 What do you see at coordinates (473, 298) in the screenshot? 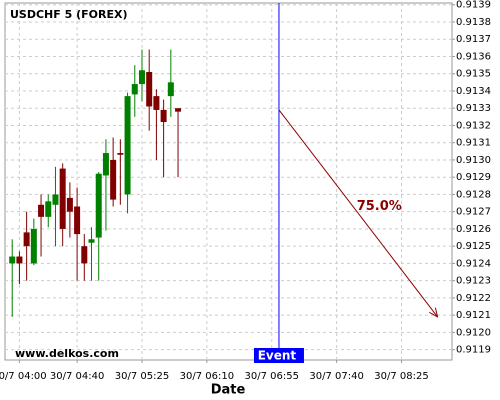
I see `y-tick-label: 0.9122` at bounding box center [473, 298].